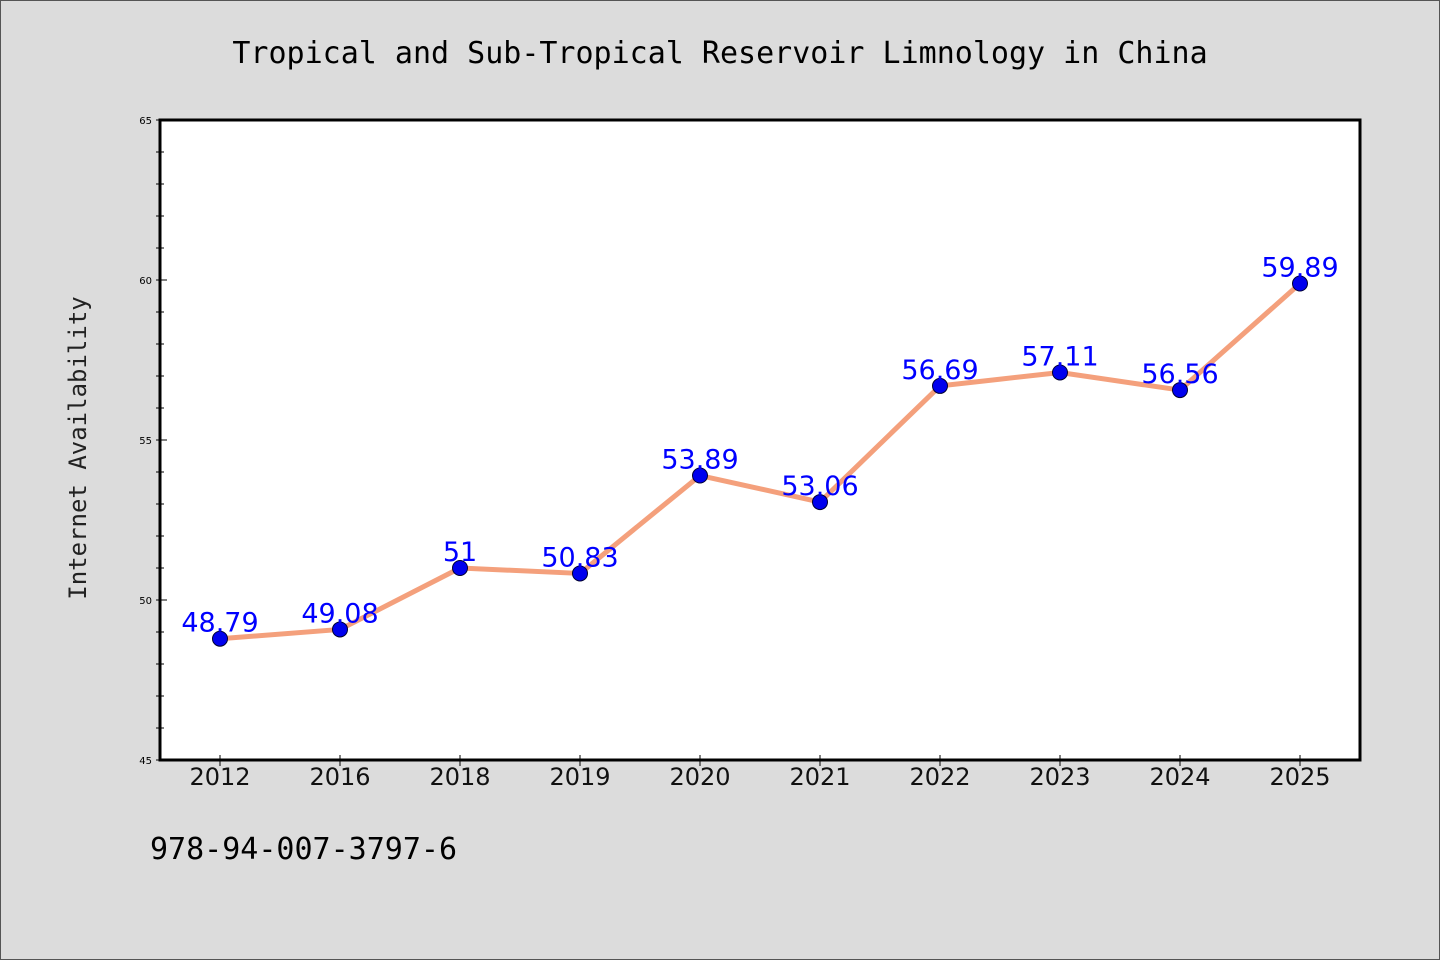  What do you see at coordinates (459, 777) in the screenshot?
I see `x-tick-label: 2018` at bounding box center [459, 777].